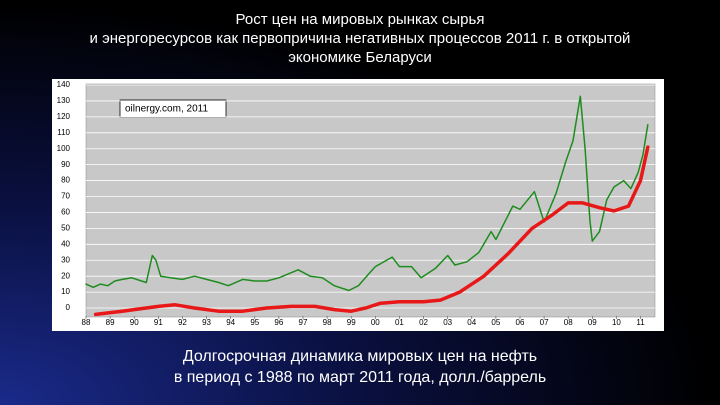 The image size is (720, 405). What do you see at coordinates (64, 148) in the screenshot?
I see `y-tick-label: 100` at bounding box center [64, 148].